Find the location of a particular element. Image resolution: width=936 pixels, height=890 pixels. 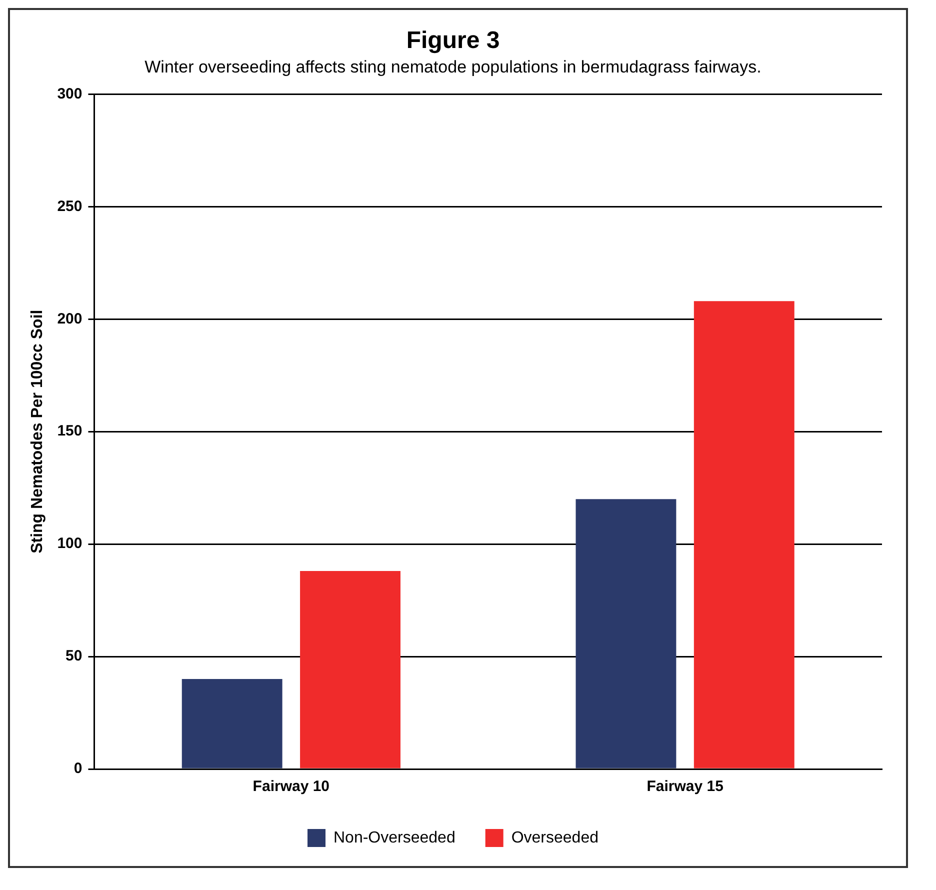

y-tick-label: 100 is located at coordinates (69, 543).